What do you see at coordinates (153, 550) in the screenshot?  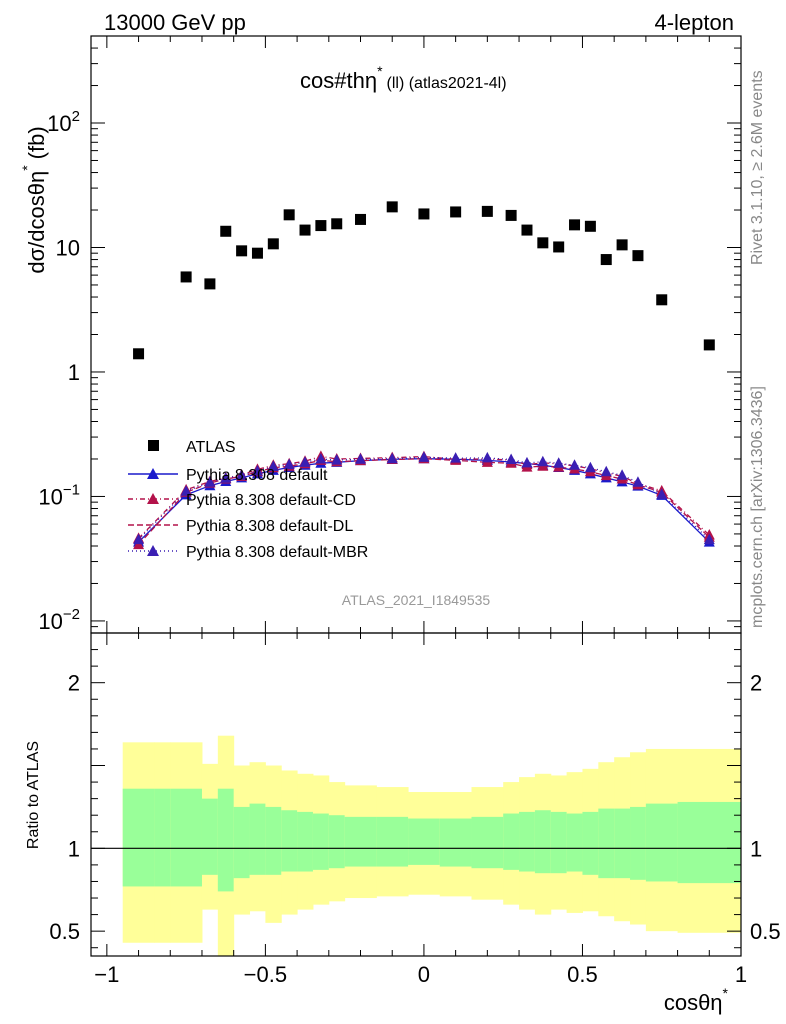 I see `legend-marker-mbr` at bounding box center [153, 550].